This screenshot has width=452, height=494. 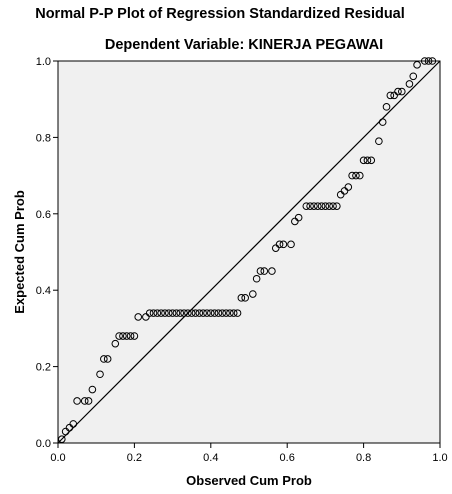 I want to click on chart-subtitle: Dependent Variable: KINERJA PEGAWAI, so click(x=244, y=45).